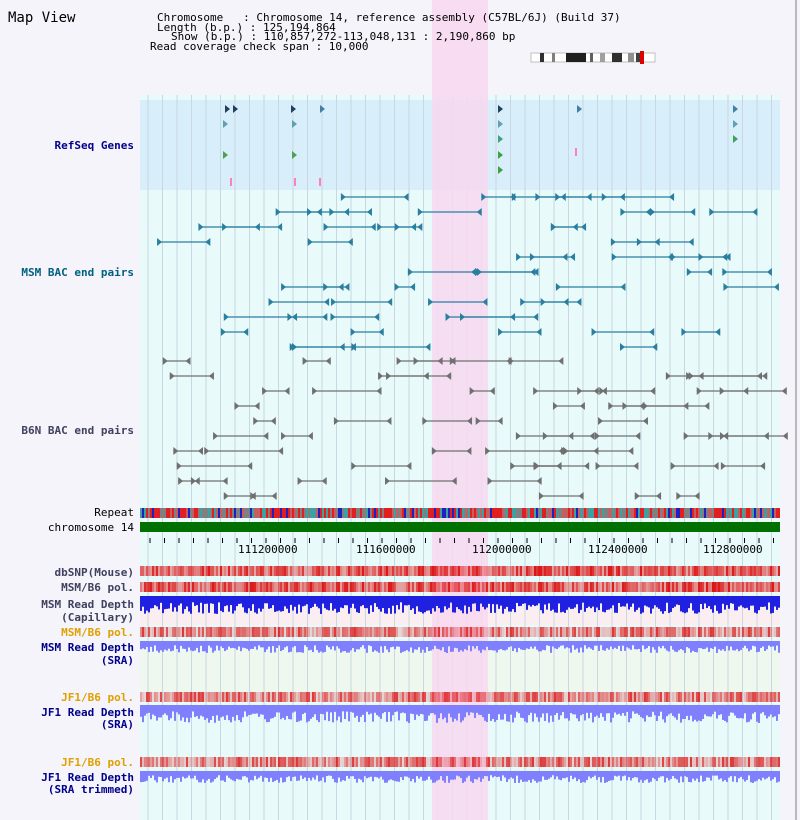 This screenshot has height=820, width=800. Describe the element at coordinates (77, 272) in the screenshot. I see `track-label-msm-bac: MSM BAC end pairs` at that location.